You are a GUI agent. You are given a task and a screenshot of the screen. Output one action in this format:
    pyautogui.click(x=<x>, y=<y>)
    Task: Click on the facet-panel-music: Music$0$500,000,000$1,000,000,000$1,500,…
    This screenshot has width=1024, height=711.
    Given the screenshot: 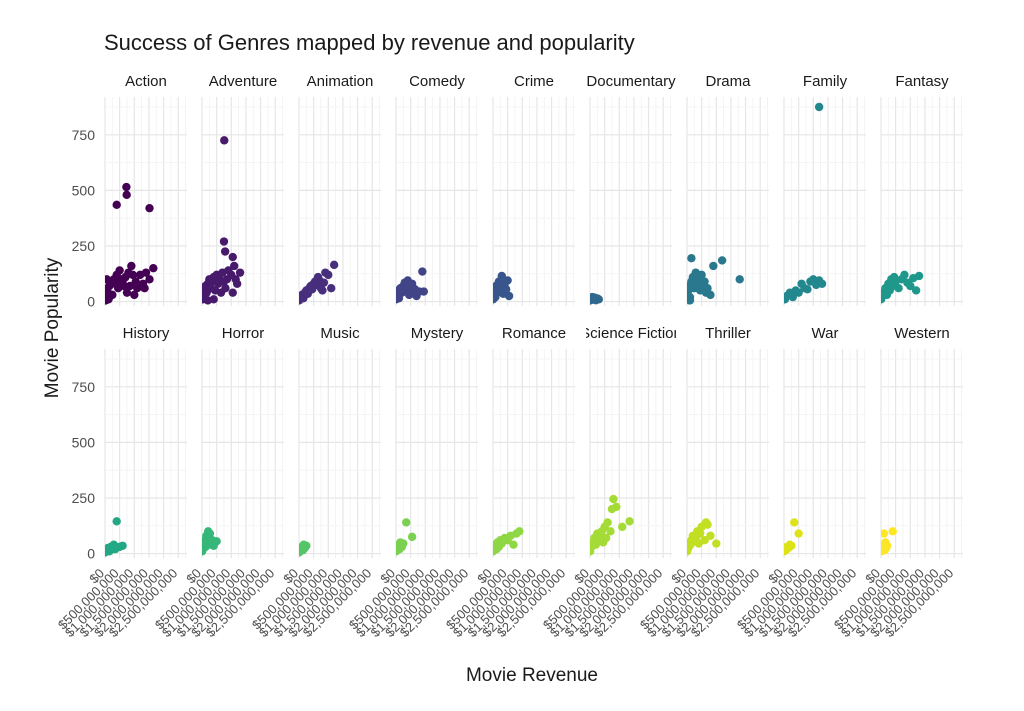 What is the action you would take?
    pyautogui.click(x=315, y=482)
    